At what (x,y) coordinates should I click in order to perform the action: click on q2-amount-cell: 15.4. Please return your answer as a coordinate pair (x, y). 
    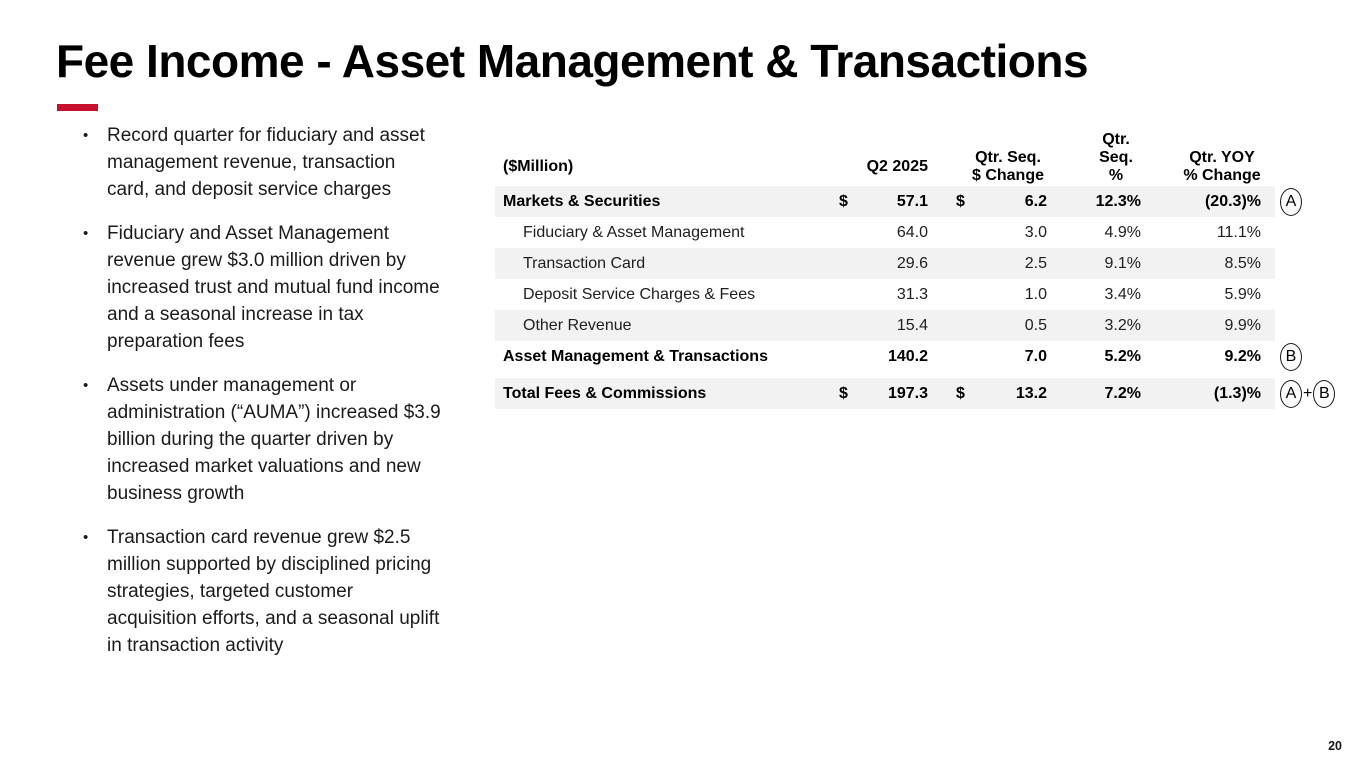
    Looking at the image, I should click on (883, 326).